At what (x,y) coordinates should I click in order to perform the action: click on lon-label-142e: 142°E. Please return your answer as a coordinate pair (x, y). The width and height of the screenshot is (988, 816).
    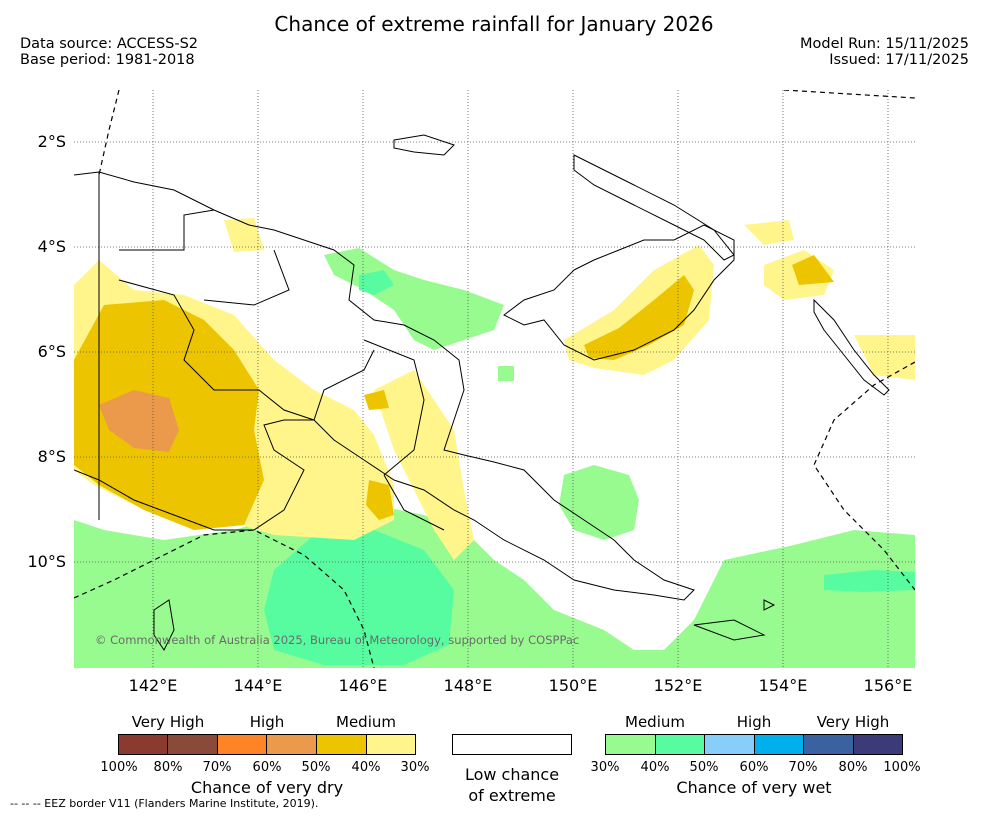
    Looking at the image, I should click on (153, 685).